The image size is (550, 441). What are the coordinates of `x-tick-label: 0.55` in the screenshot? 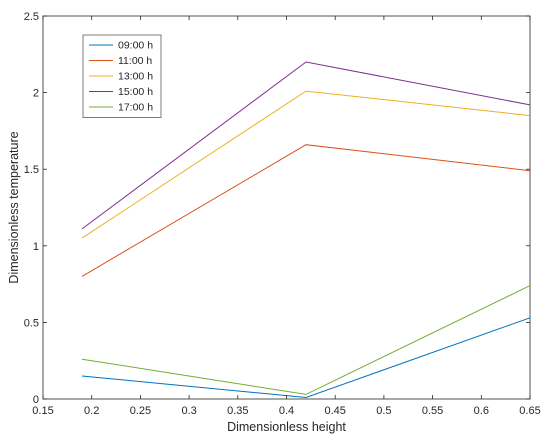 It's located at (432, 411).